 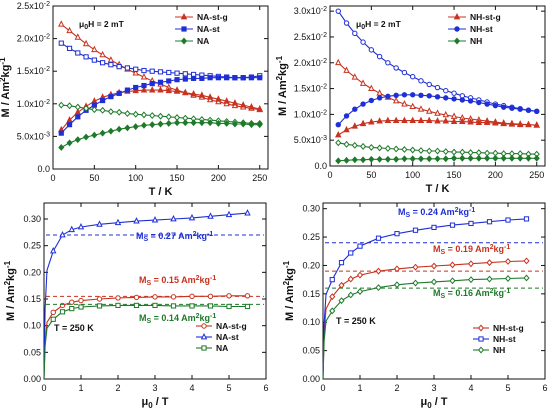 I want to click on legend-label: NA, so click(x=222, y=348).